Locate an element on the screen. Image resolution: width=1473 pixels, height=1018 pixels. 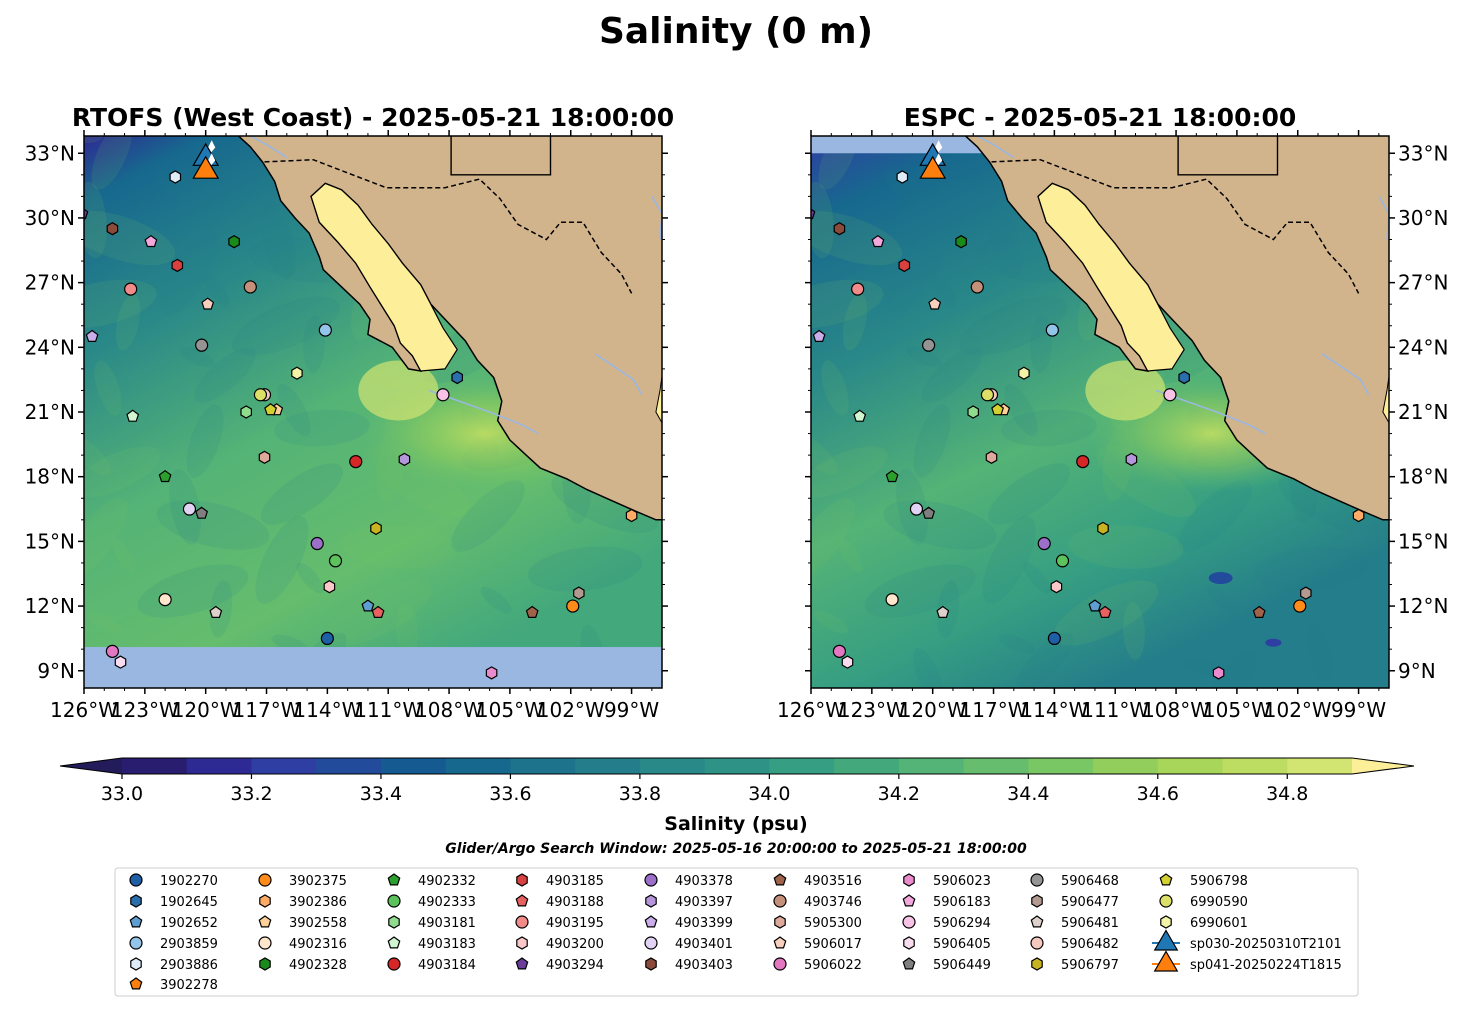
legend-item: 3902386 is located at coordinates (303, 902).